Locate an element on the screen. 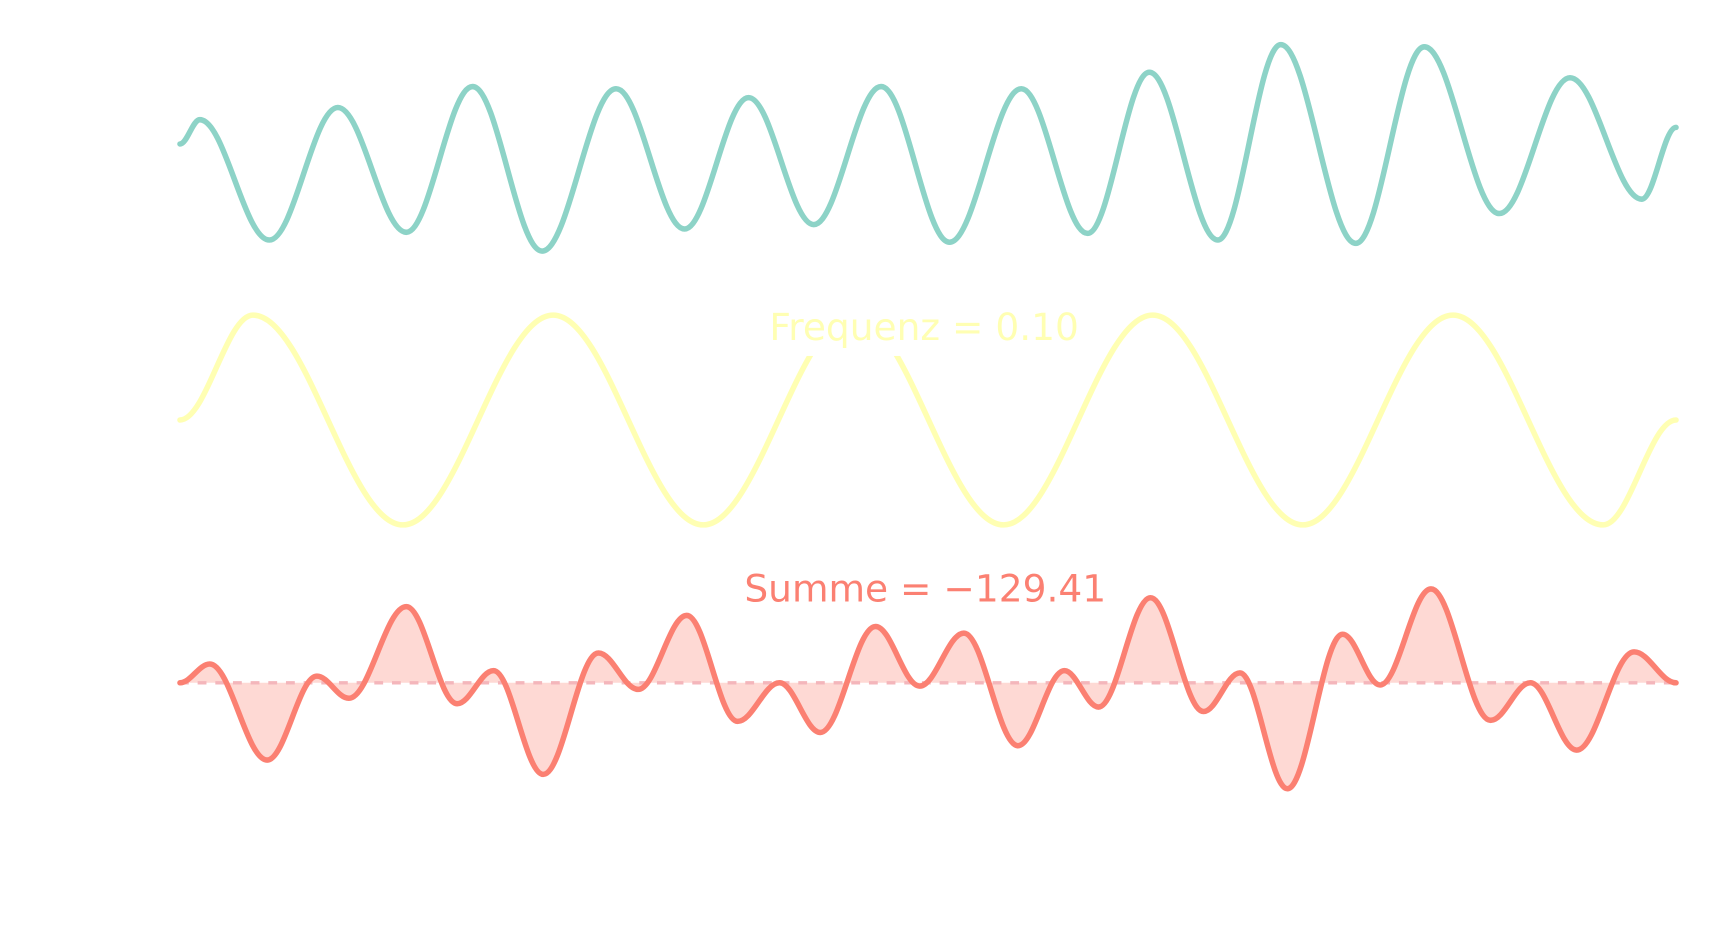 Image resolution: width=1718 pixels, height=946 pixels. frequency-label: Frequenz = 0.10 is located at coordinates (923, 327).